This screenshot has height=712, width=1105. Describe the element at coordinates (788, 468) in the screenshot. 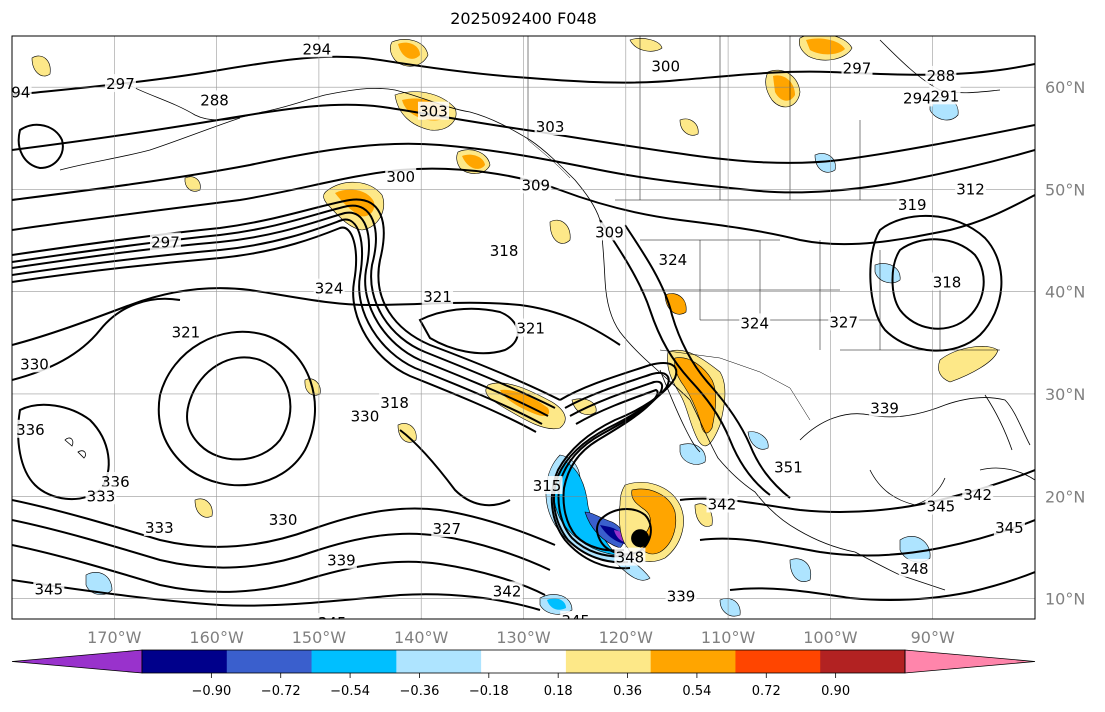

I see `contour-label-text: 351` at that location.